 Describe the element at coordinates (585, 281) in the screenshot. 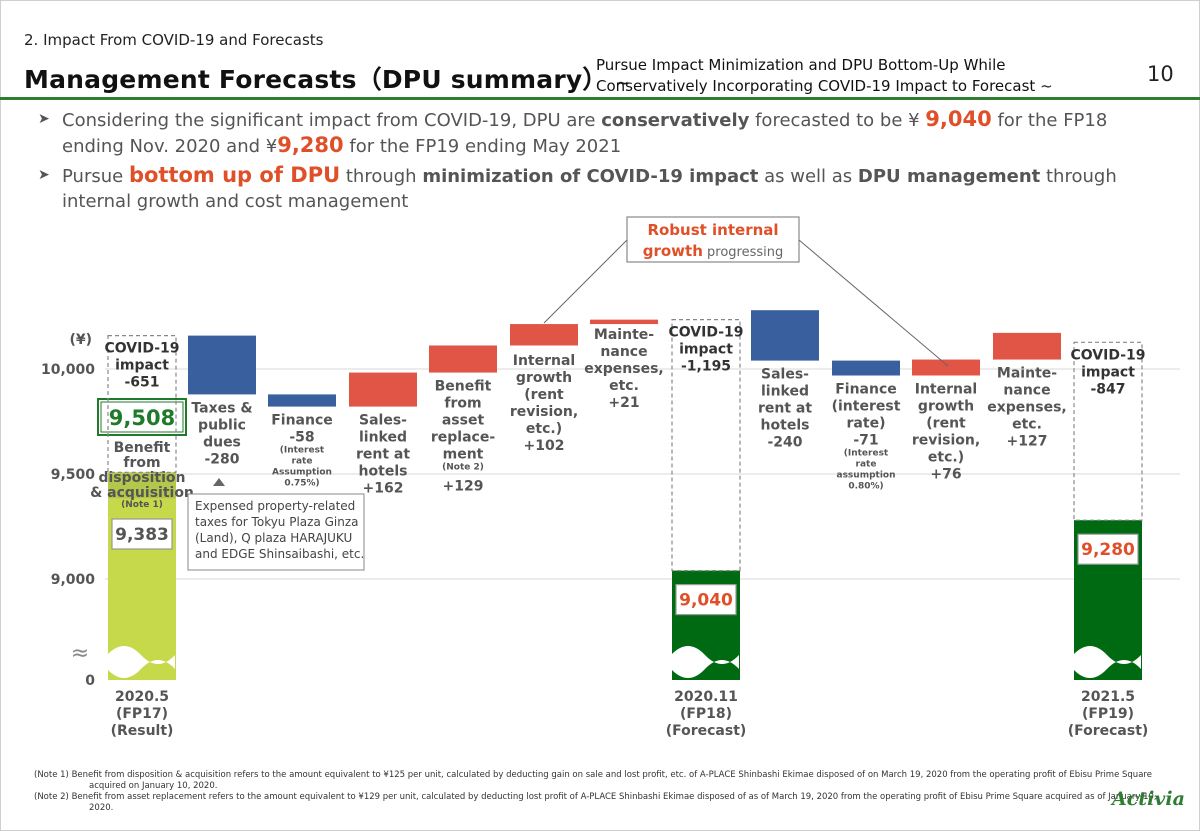

I see `callout-connector-left` at that location.